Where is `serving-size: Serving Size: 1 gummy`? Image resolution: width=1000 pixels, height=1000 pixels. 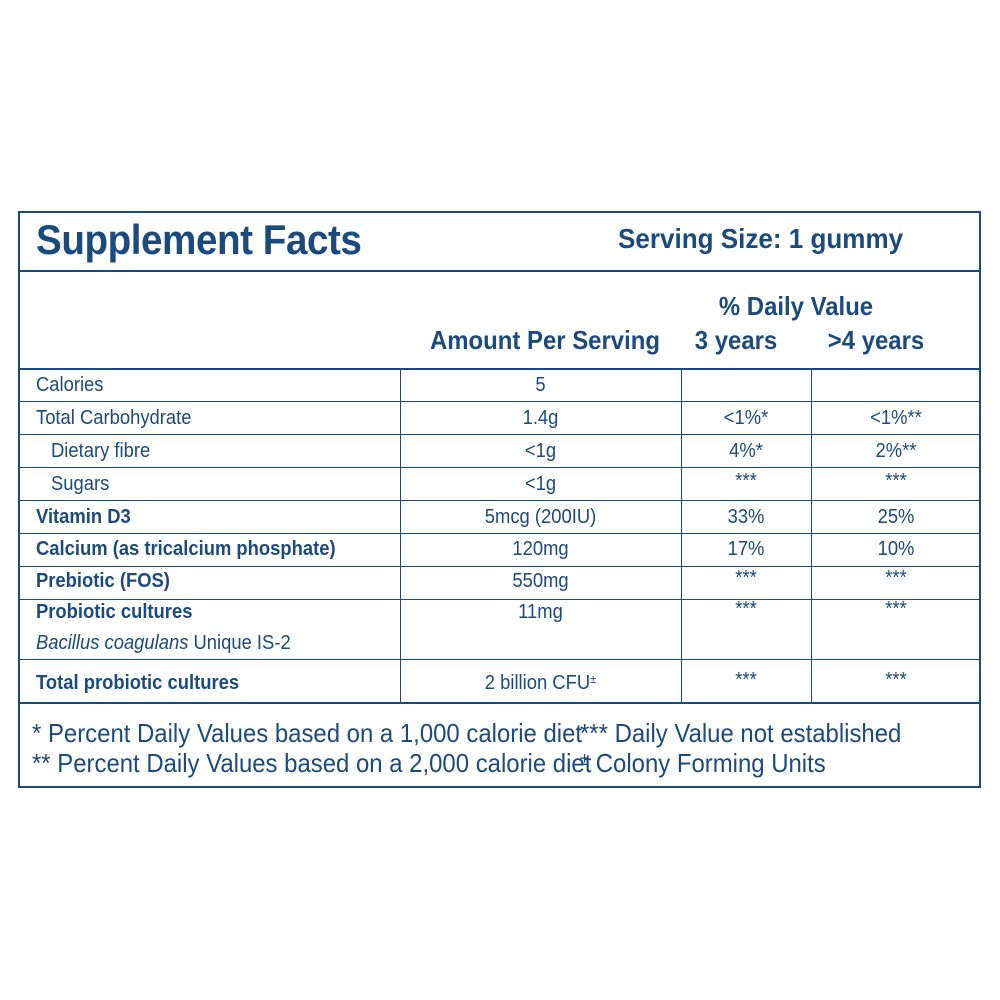 serving-size: Serving Size: 1 gummy is located at coordinates (761, 238).